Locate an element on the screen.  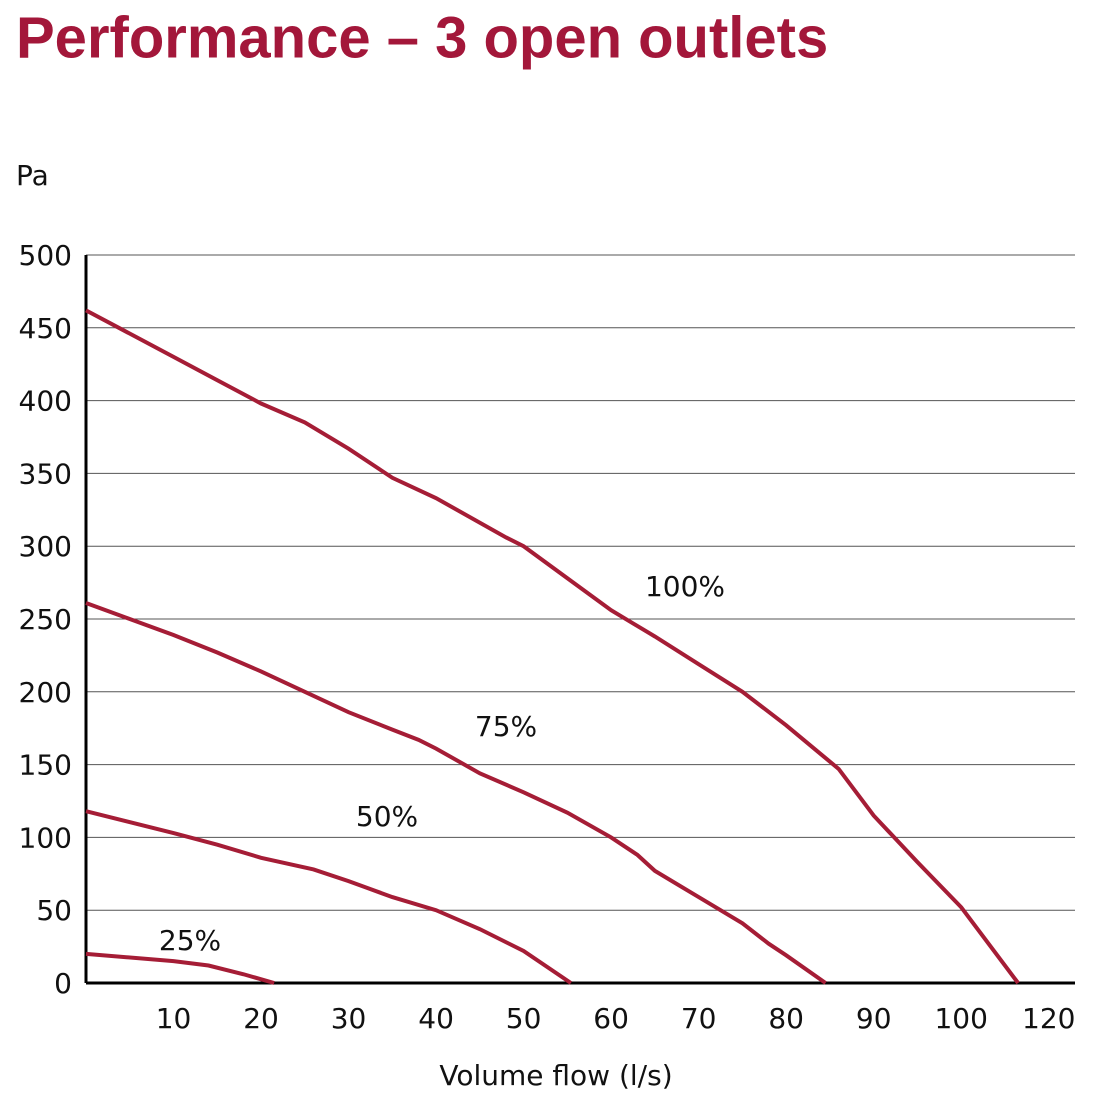
y-tick-label: 100 is located at coordinates (45, 837).